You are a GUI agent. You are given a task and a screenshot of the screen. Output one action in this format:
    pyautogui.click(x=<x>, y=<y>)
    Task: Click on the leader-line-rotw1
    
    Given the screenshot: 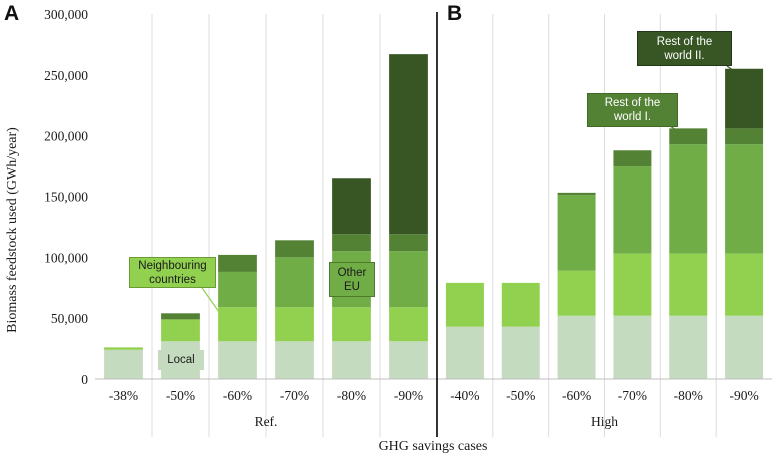 What is the action you would take?
    pyautogui.click(x=675, y=129)
    